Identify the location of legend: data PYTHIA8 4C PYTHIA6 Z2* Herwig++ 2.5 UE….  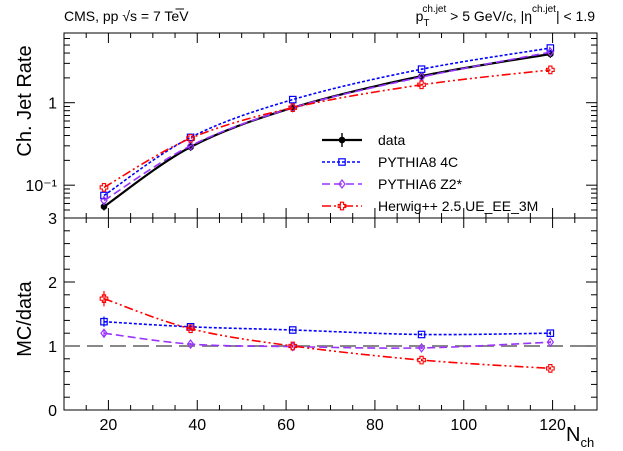
(430, 173).